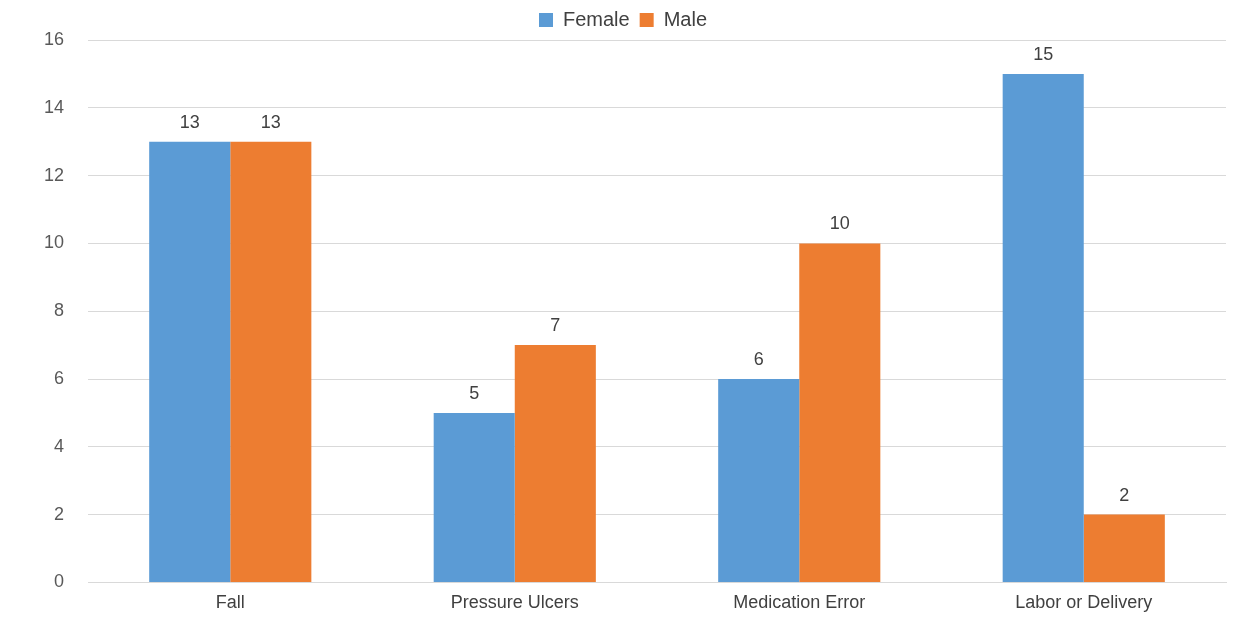 The image size is (1240, 632). I want to click on data-label: 5, so click(474, 392).